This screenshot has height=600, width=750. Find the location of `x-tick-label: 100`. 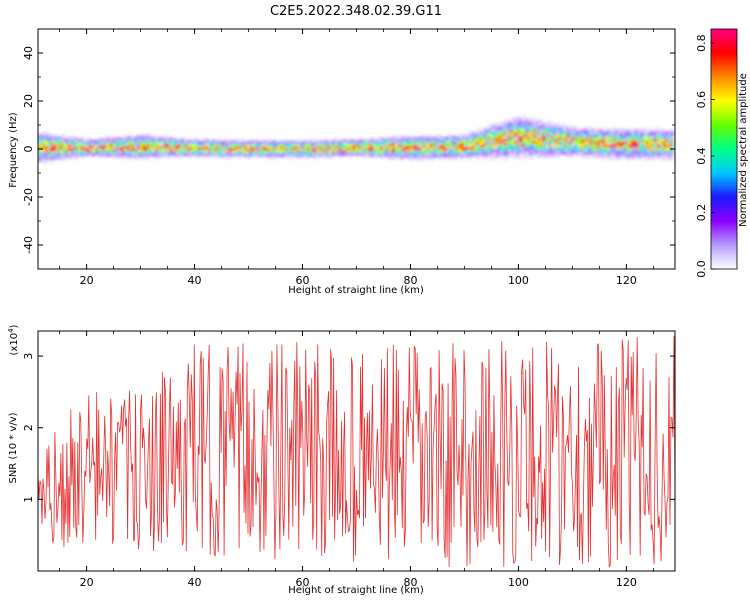

x-tick-label: 100 is located at coordinates (518, 280).